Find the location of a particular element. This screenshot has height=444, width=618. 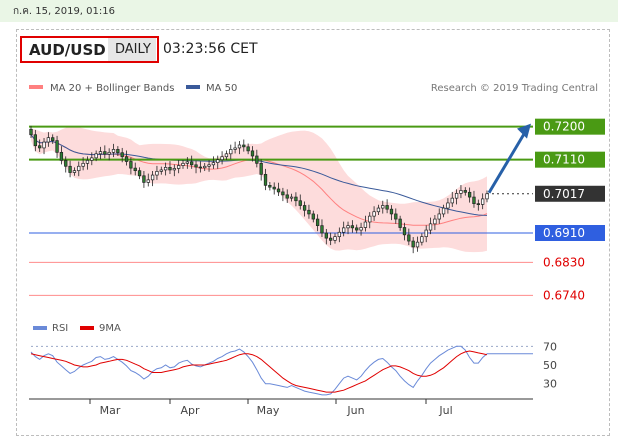

level-label-0.6830: 0.6830 is located at coordinates (564, 262).